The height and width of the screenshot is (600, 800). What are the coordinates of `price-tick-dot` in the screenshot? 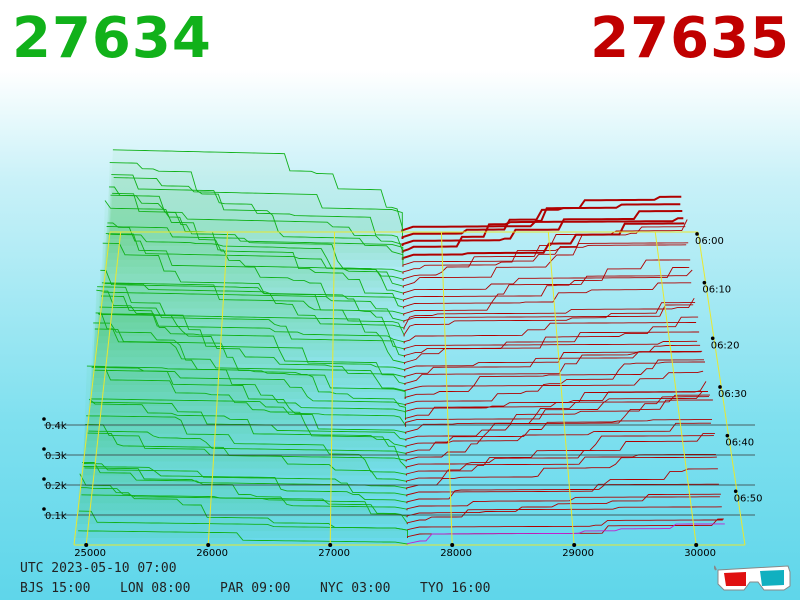 It's located at (452, 545).